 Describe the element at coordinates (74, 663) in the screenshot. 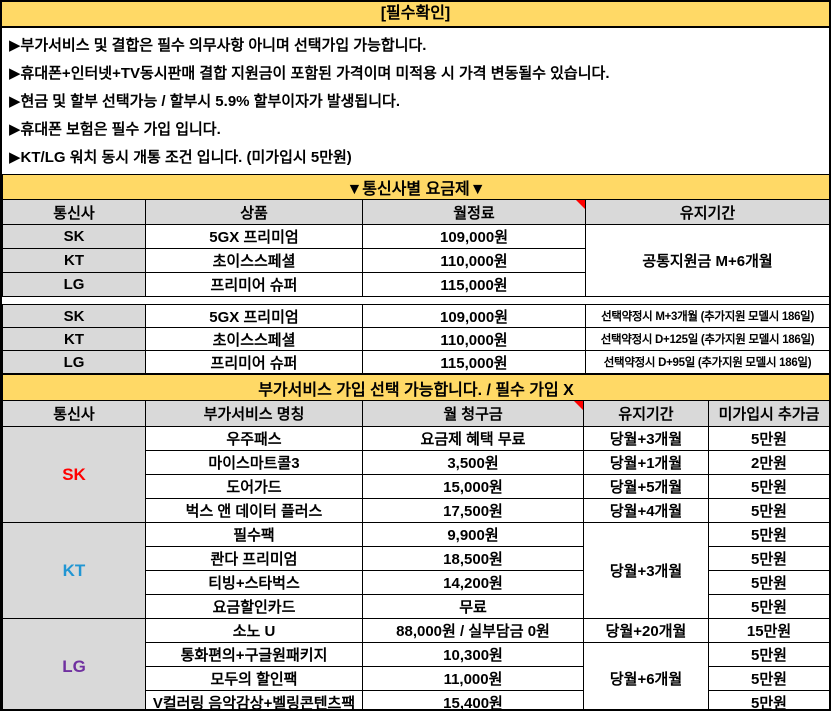

I see `carrier-cell-lg: LG` at that location.